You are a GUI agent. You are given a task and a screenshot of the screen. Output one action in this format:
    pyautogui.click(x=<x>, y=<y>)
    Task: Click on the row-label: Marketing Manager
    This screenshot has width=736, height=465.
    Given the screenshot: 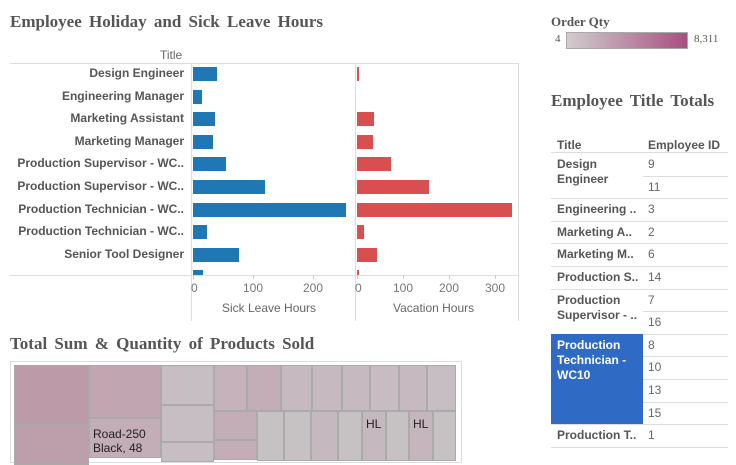 What is the action you would take?
    pyautogui.click(x=129, y=140)
    